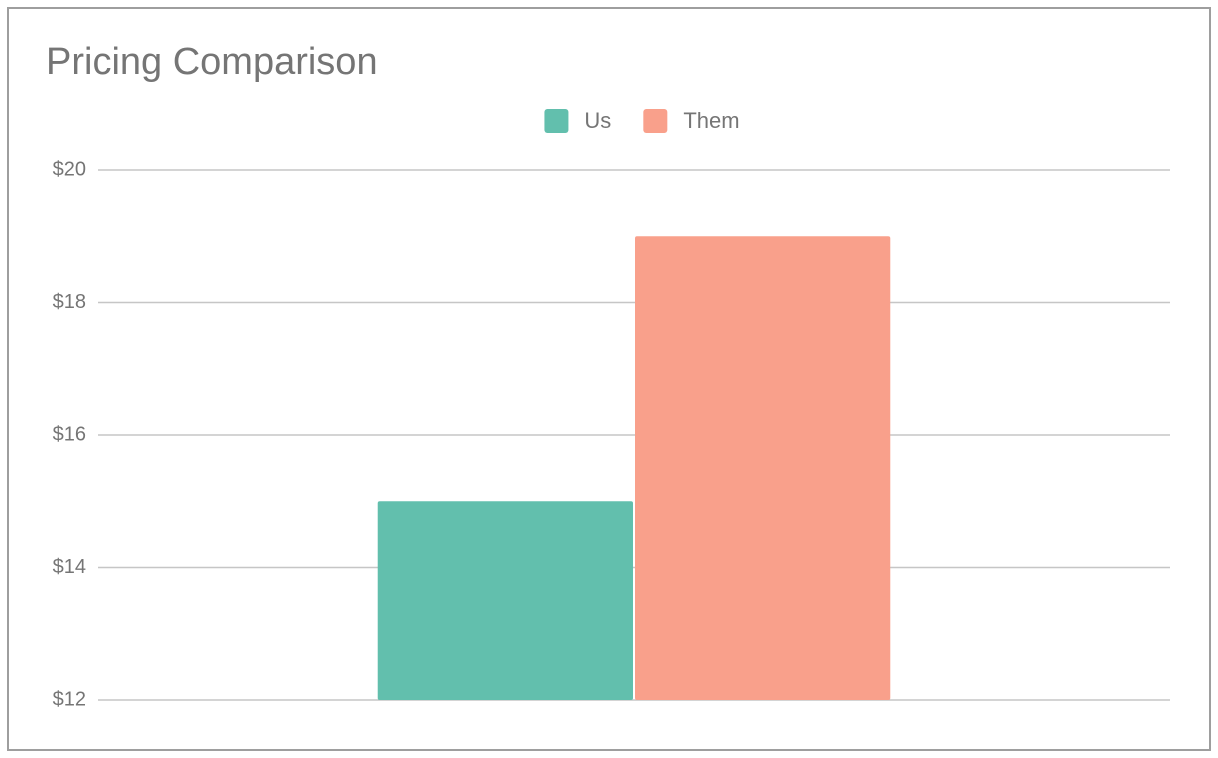  I want to click on legend-label: Us, so click(597, 120).